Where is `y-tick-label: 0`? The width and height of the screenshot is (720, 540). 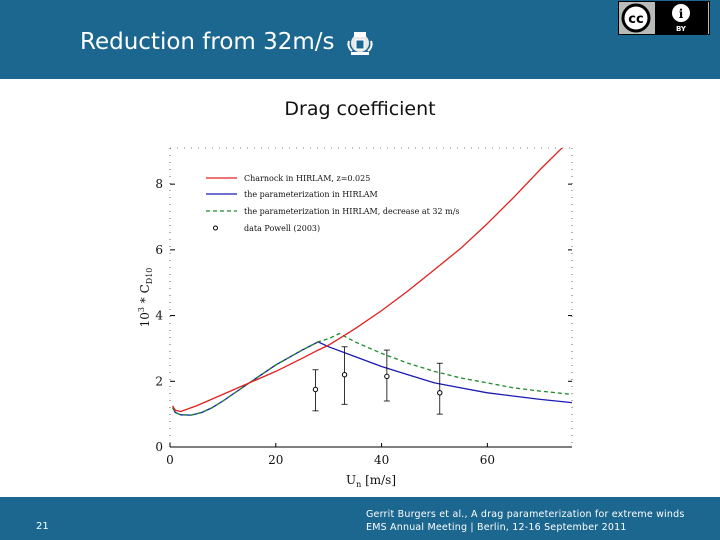
y-tick-label: 0 is located at coordinates (159, 447).